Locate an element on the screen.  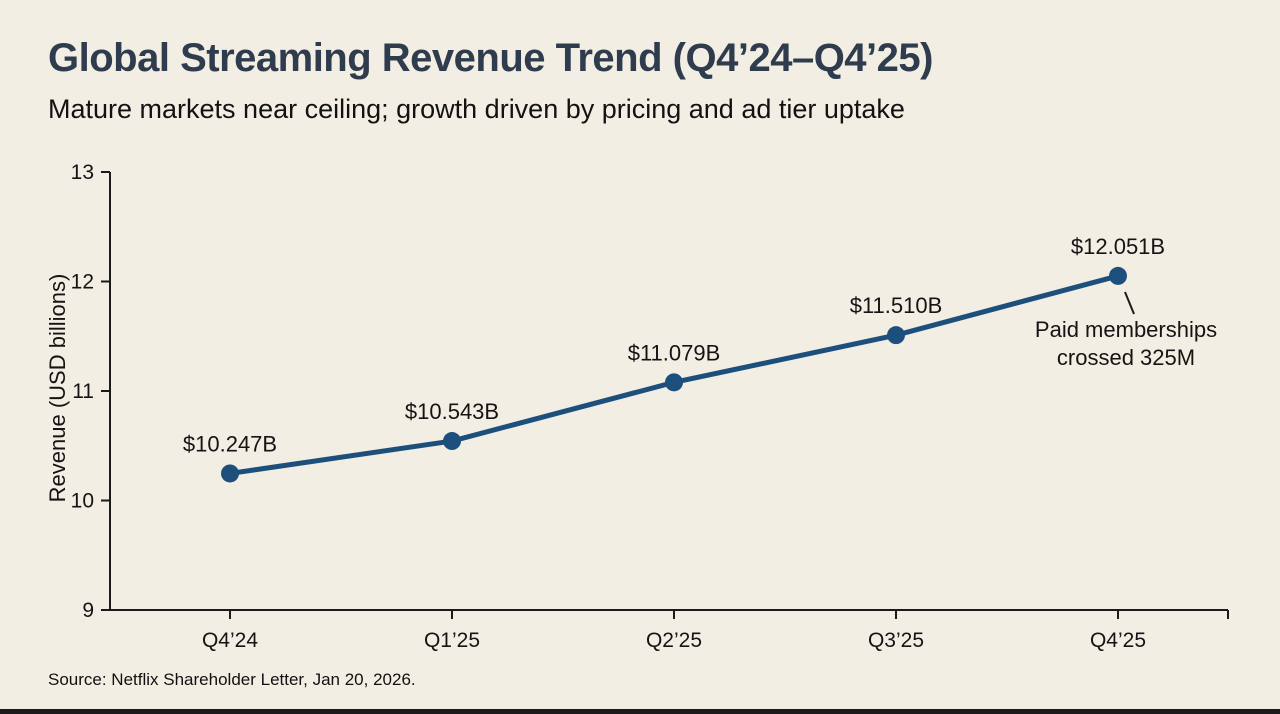
x-tick-label: Q4’25 is located at coordinates (1118, 640).